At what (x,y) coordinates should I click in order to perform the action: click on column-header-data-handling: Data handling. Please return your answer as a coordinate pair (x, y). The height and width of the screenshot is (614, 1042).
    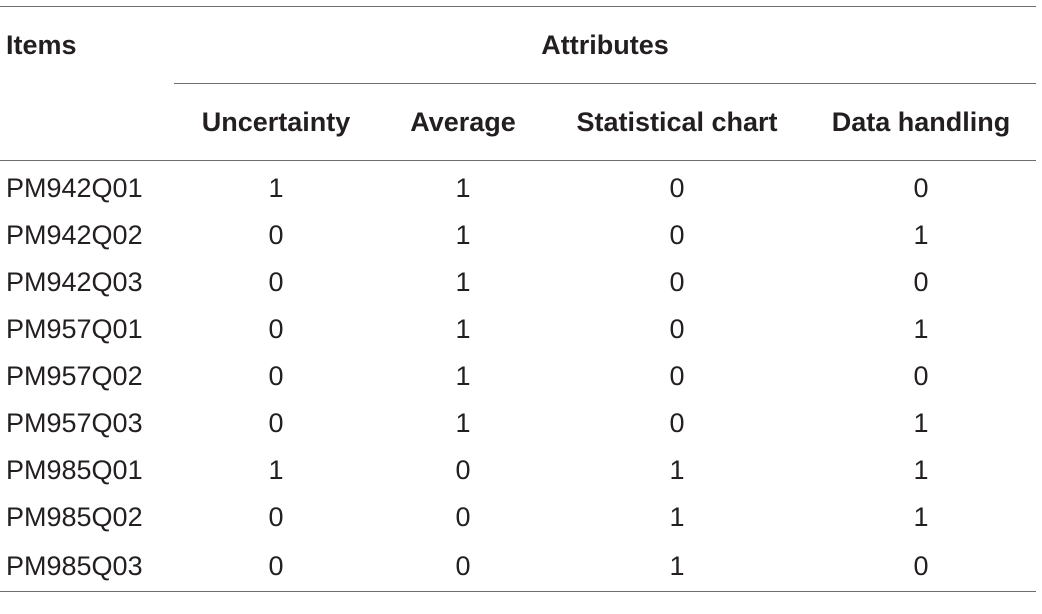
    Looking at the image, I should click on (921, 122).